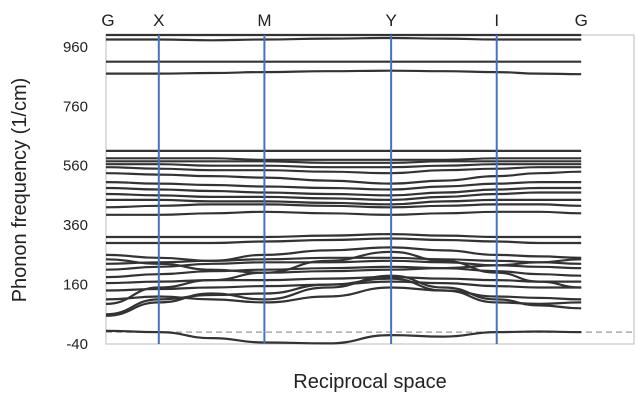 Image resolution: width=636 pixels, height=395 pixels. Describe the element at coordinates (75, 47) in the screenshot. I see `y-tick-label: 960` at that location.